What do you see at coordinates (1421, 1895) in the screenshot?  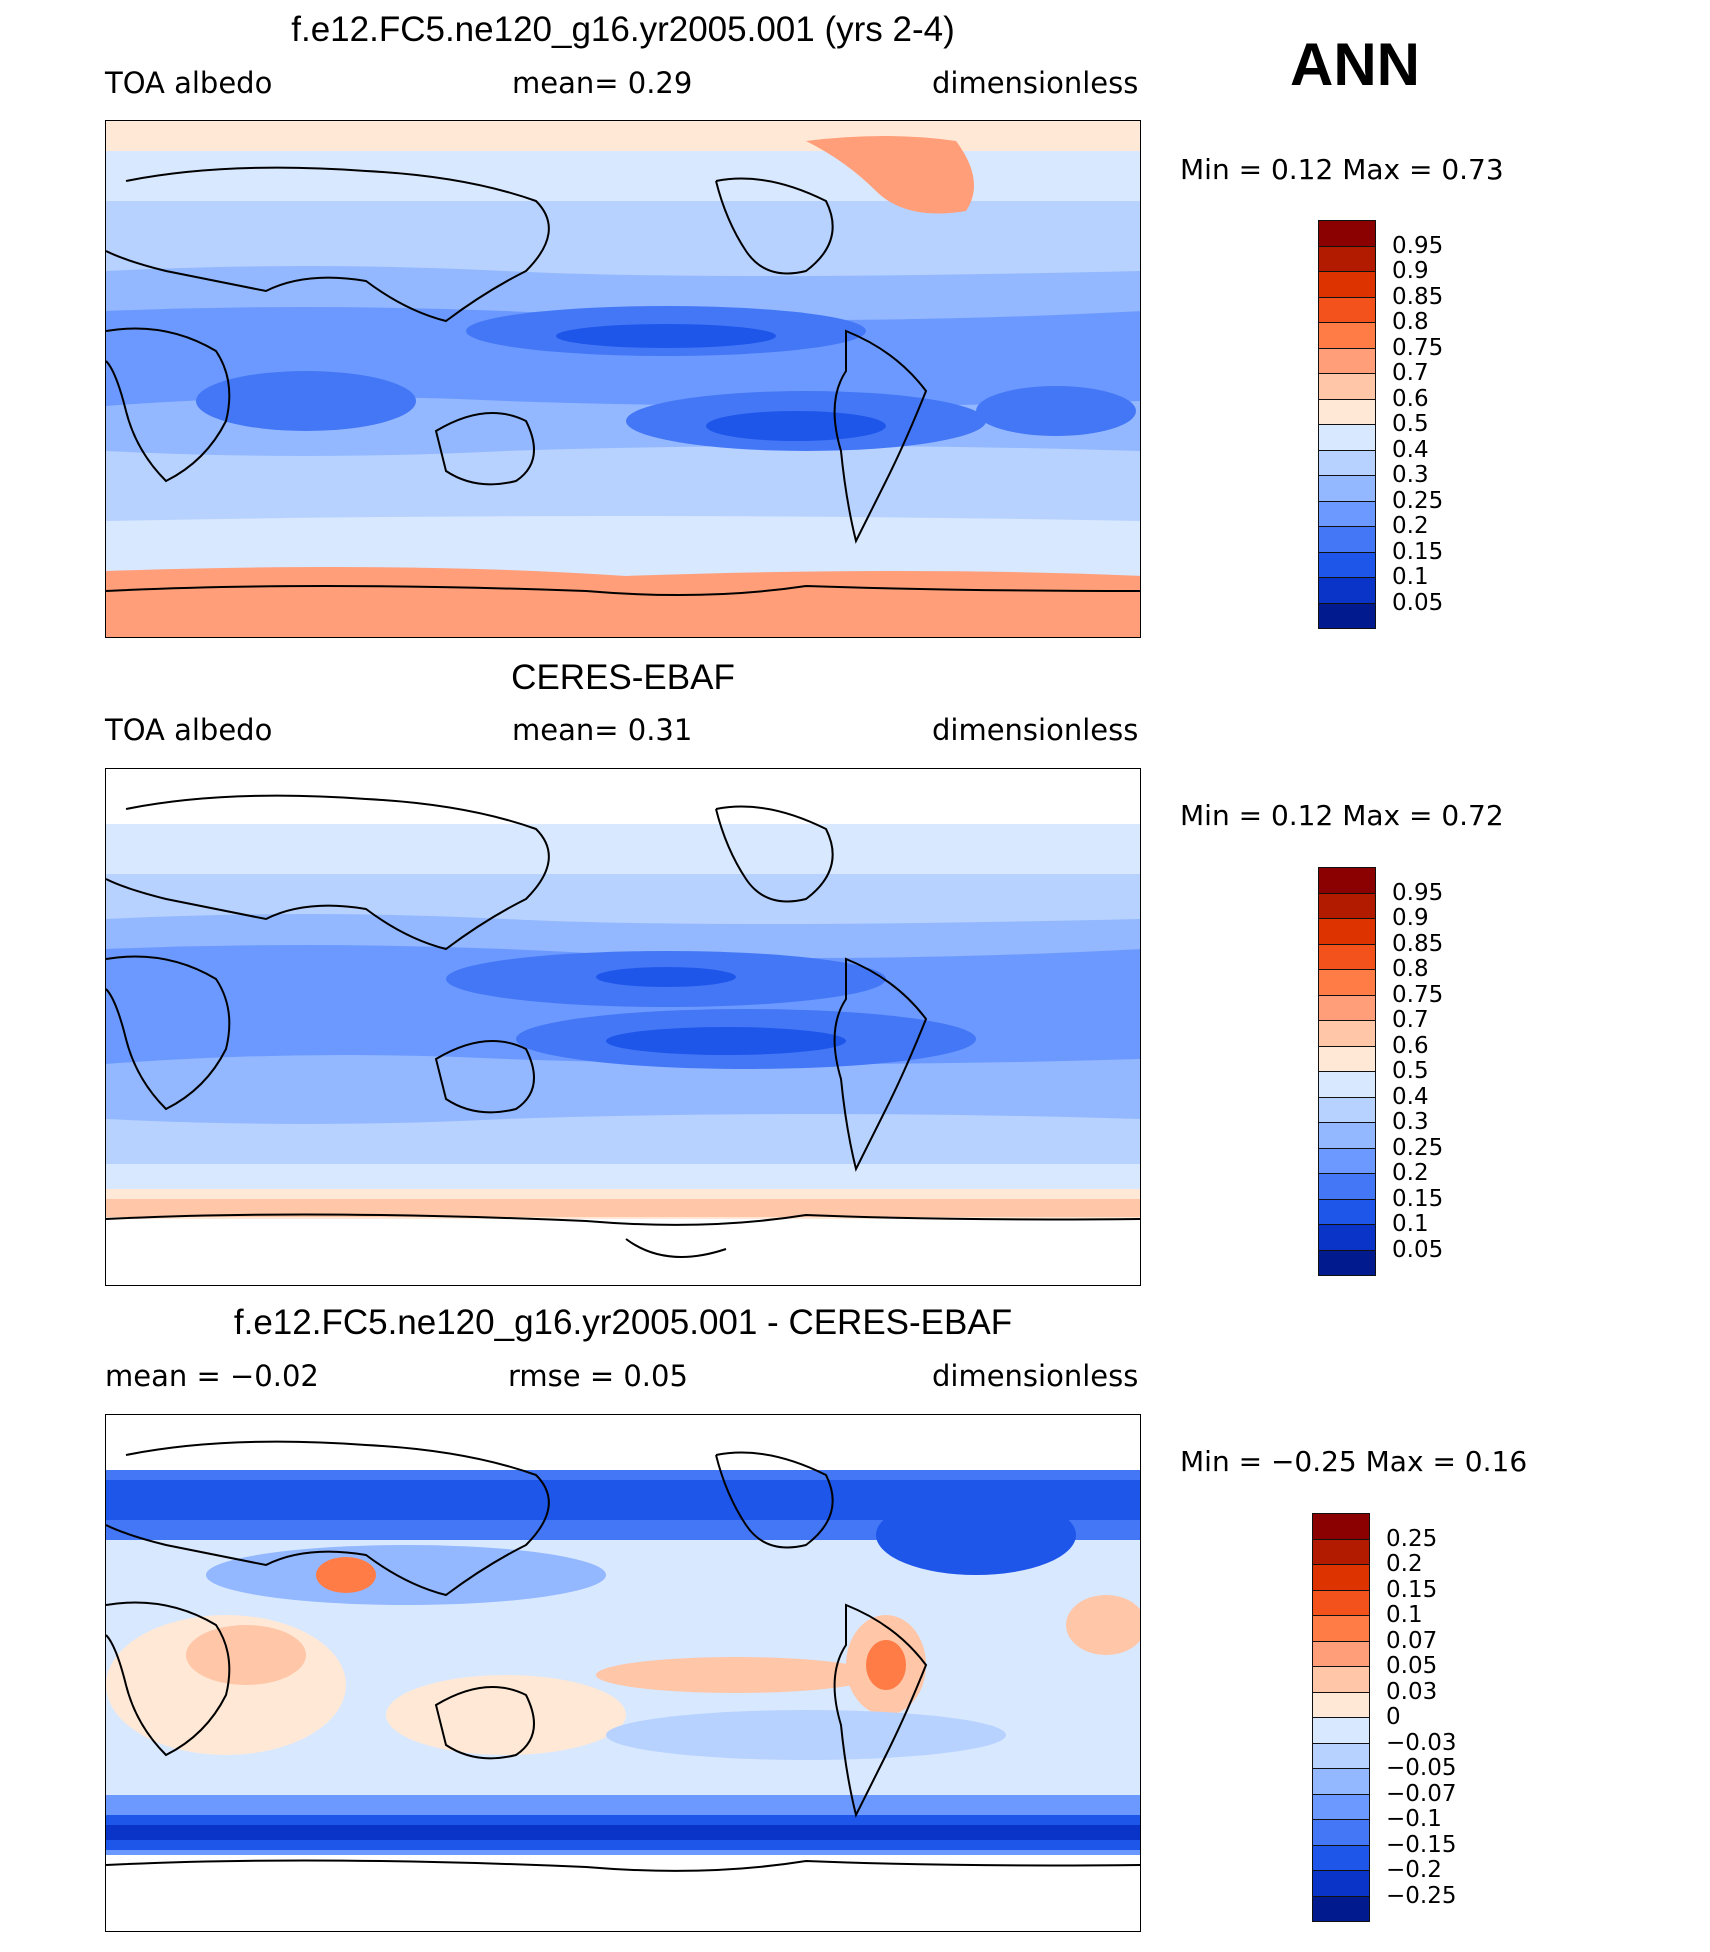 I see `colorbar-label: −0.25` at bounding box center [1421, 1895].